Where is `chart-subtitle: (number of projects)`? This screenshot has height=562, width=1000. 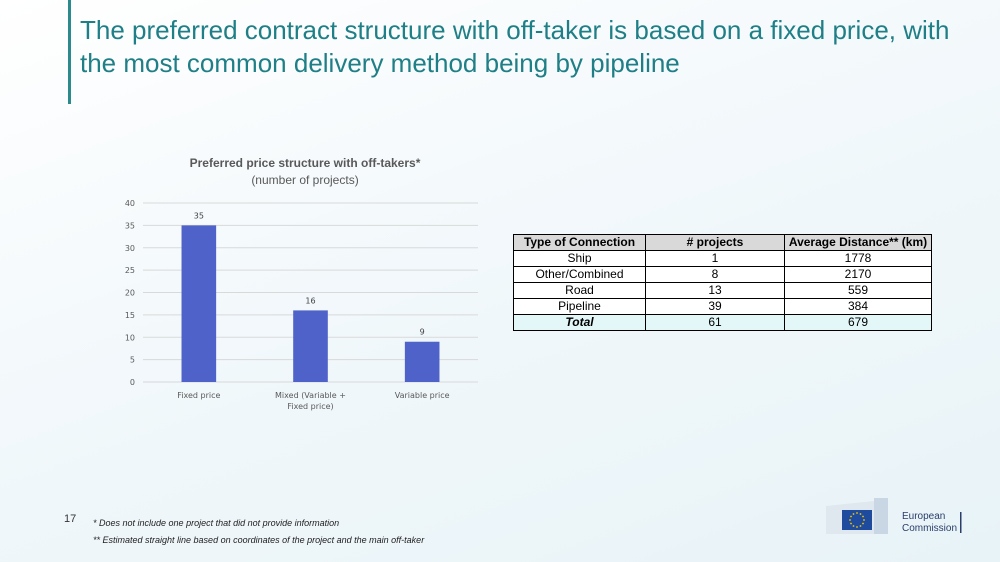 chart-subtitle: (number of projects) is located at coordinates (305, 180).